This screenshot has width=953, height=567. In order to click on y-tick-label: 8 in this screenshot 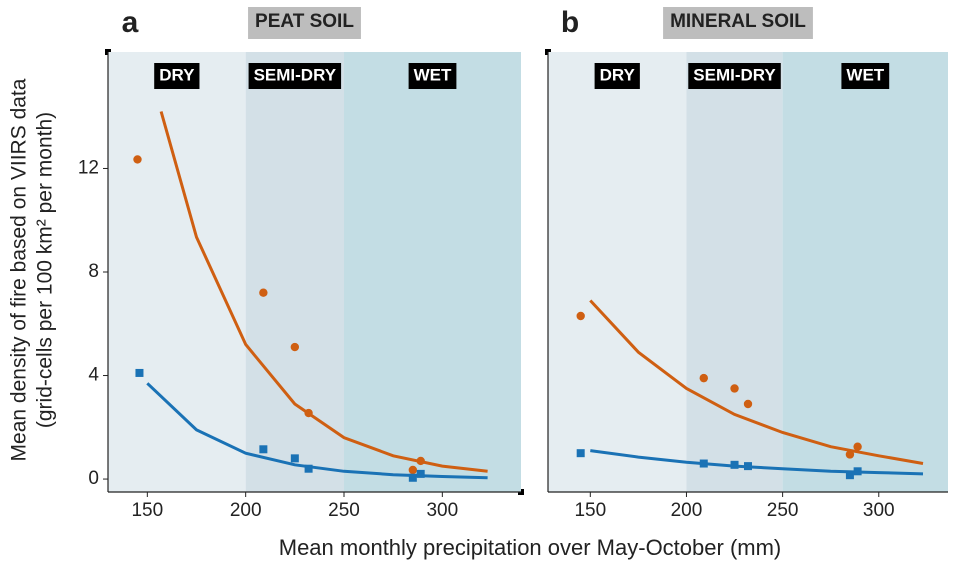, I will do `click(93, 271)`.